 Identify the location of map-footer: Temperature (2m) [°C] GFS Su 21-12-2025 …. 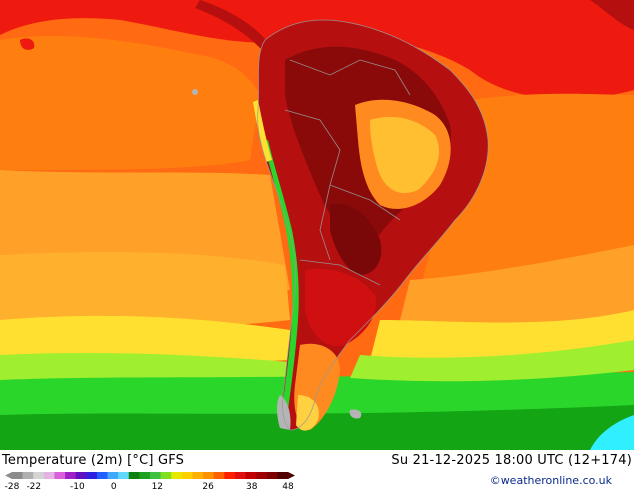
(317, 470).